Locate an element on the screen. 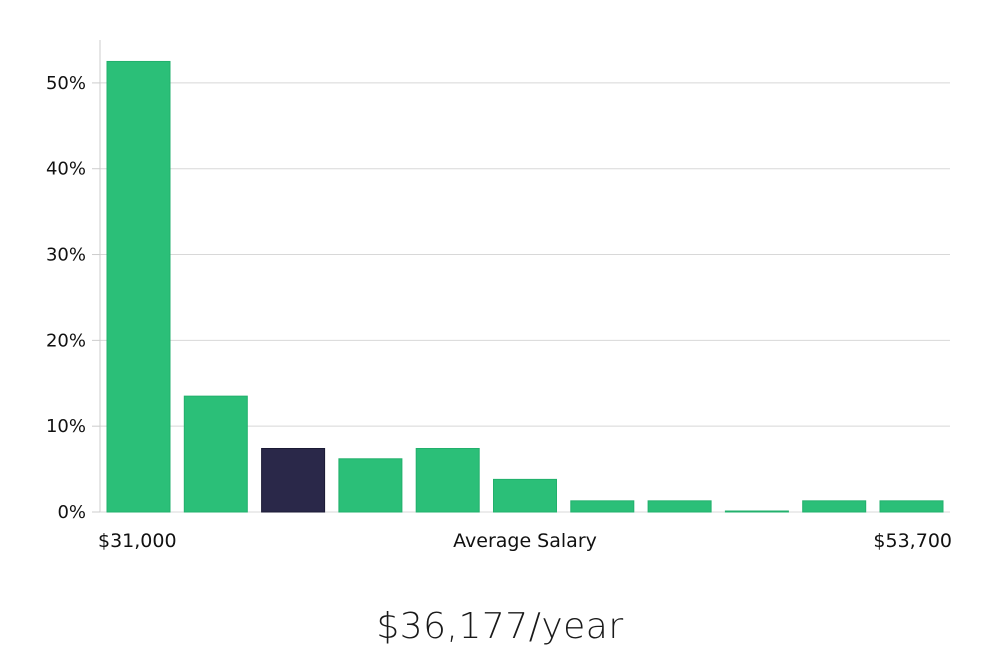 Image resolution: width=1000 pixels, height=660 pixels. y-tick-label: 0% is located at coordinates (71, 512).